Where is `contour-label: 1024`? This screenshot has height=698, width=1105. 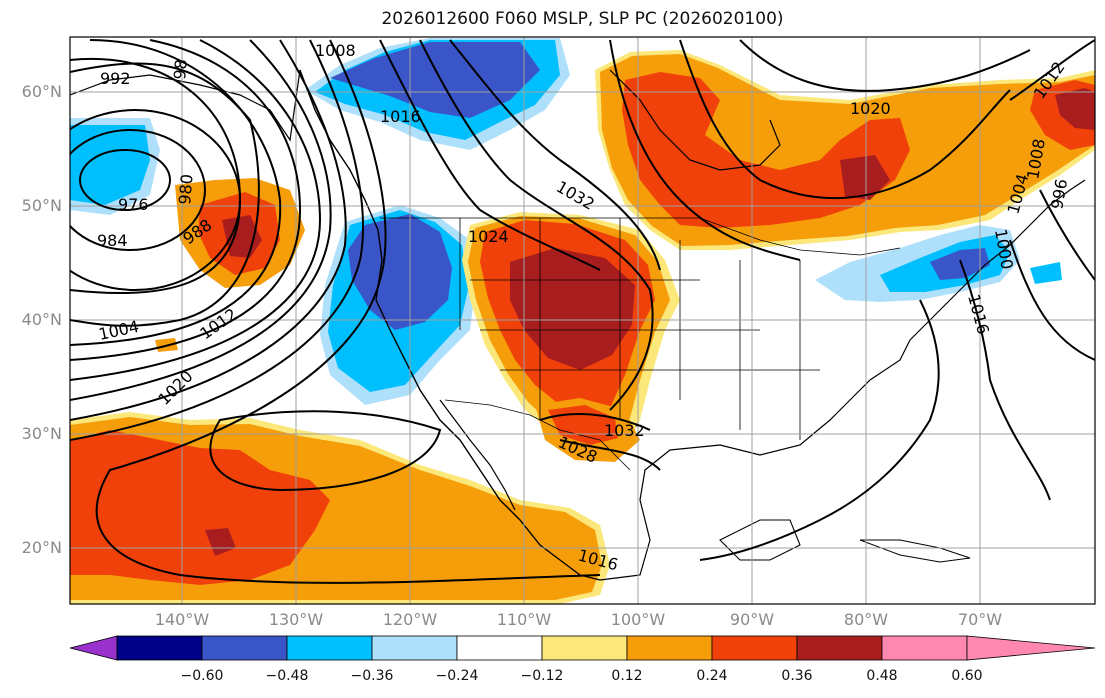 contour-label: 1024 is located at coordinates (488, 236).